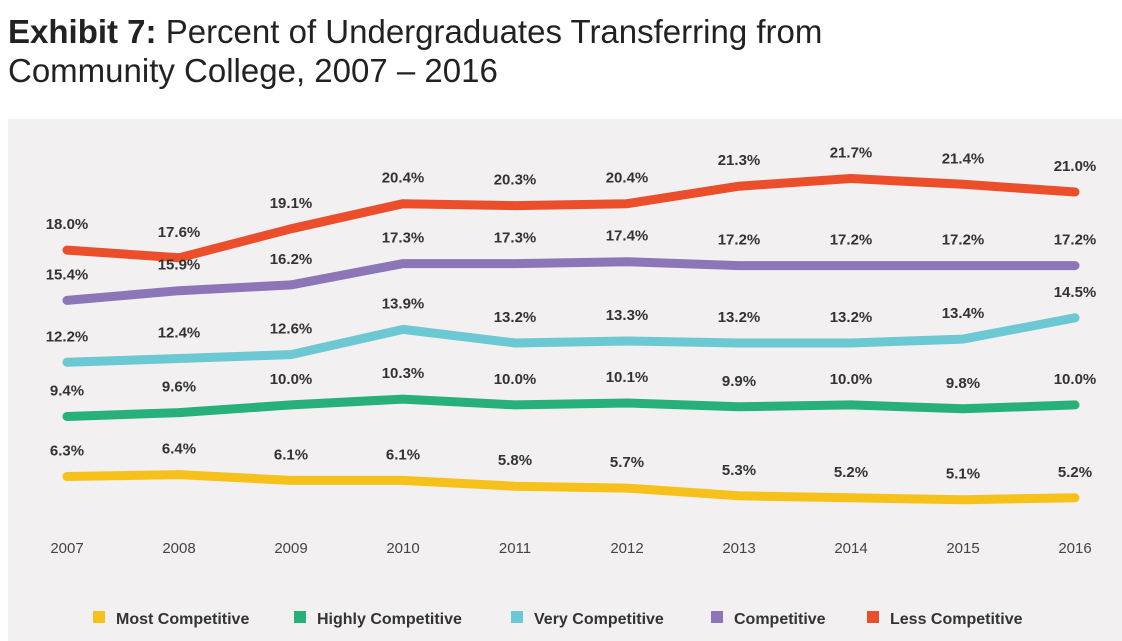 The width and height of the screenshot is (1122, 641). What do you see at coordinates (291, 329) in the screenshot?
I see `data-label-very-competitive: 12.6%` at bounding box center [291, 329].